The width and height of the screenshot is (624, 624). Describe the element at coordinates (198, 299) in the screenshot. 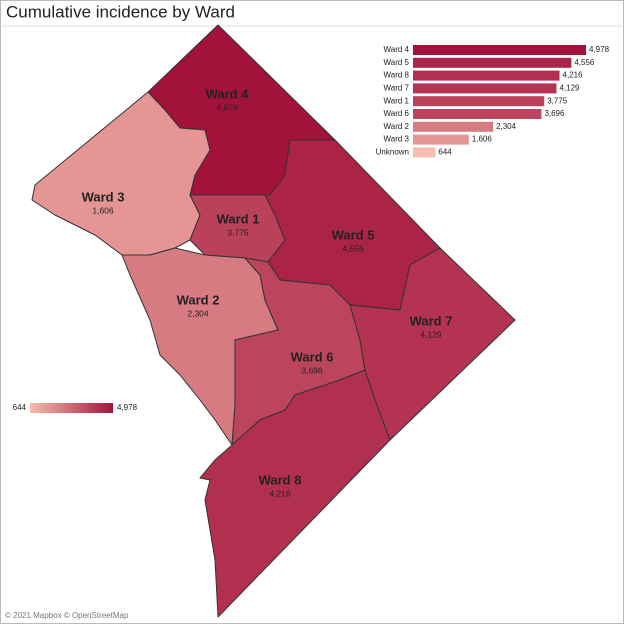

I see `ward-name: Ward 2` at that location.